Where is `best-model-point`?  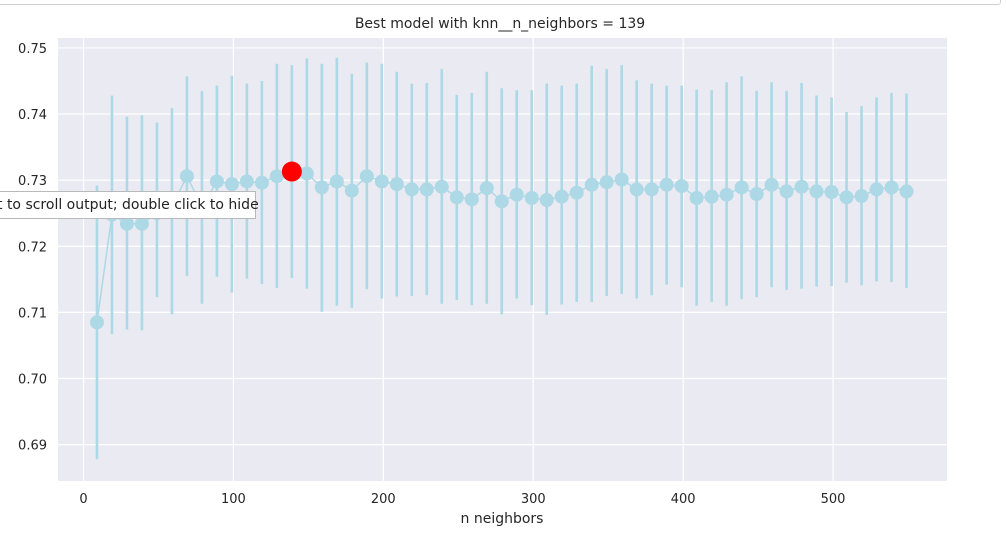
best-model-point is located at coordinates (291, 171).